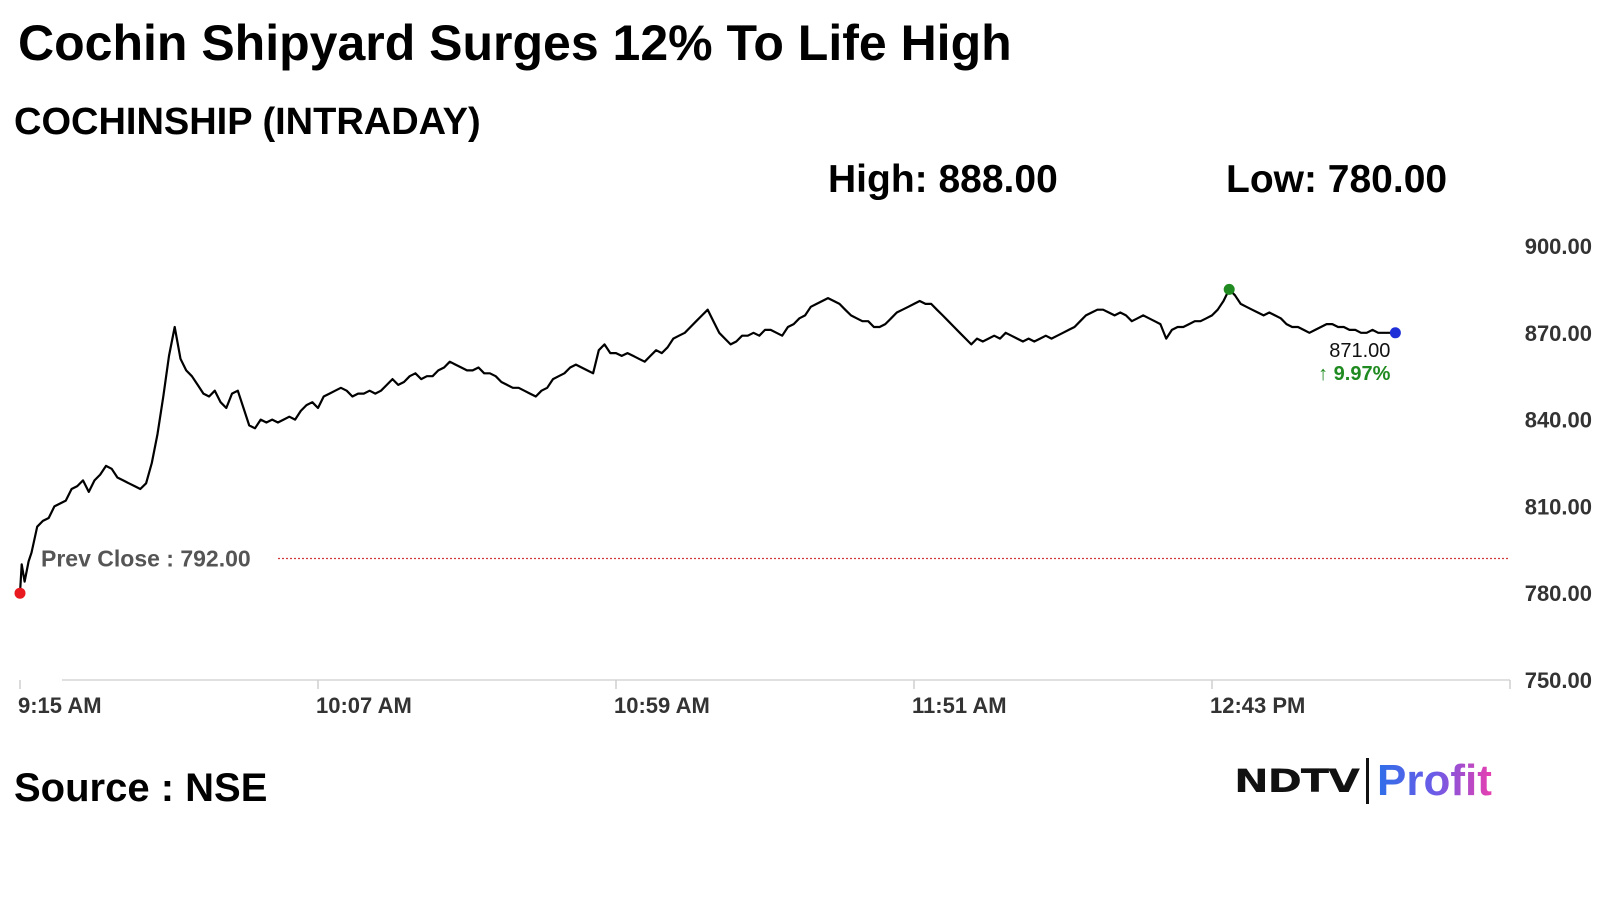 This screenshot has width=1600, height=900. I want to click on logo-profit-text: Profit, so click(1434, 780).